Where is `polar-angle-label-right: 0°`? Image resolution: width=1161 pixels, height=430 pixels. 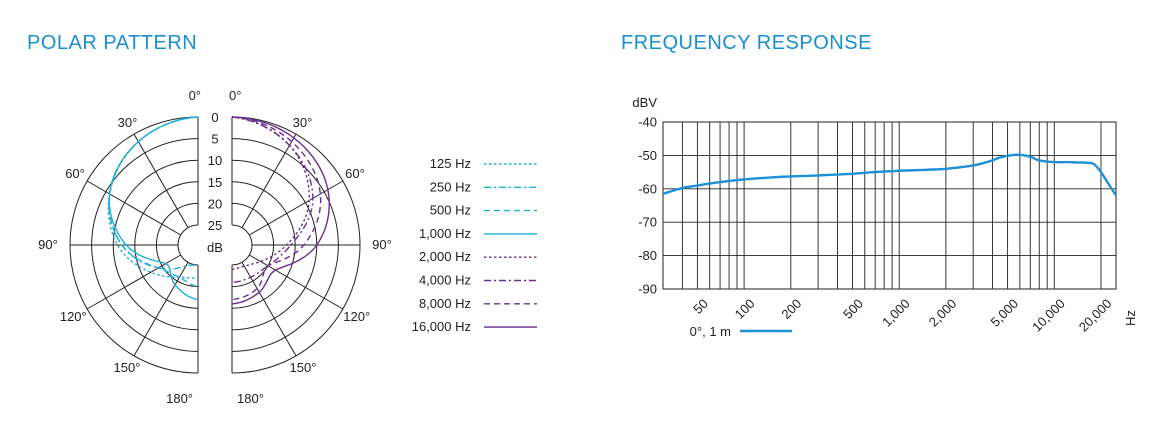 polar-angle-label-right: 0° is located at coordinates (235, 95).